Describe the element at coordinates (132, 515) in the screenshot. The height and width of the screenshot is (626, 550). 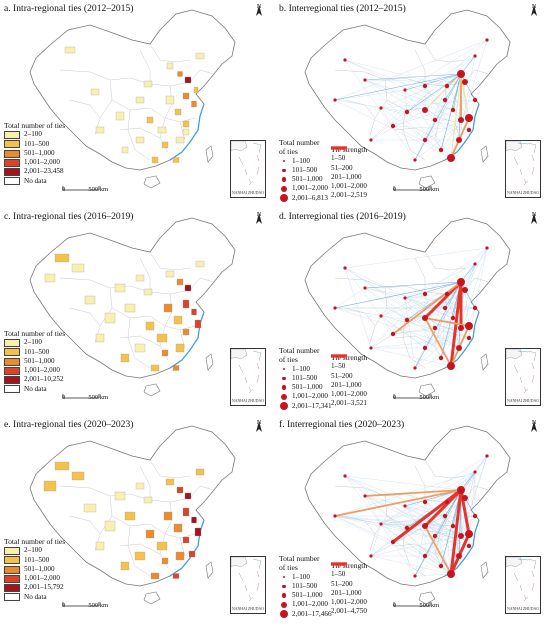
I see `map-e` at that location.